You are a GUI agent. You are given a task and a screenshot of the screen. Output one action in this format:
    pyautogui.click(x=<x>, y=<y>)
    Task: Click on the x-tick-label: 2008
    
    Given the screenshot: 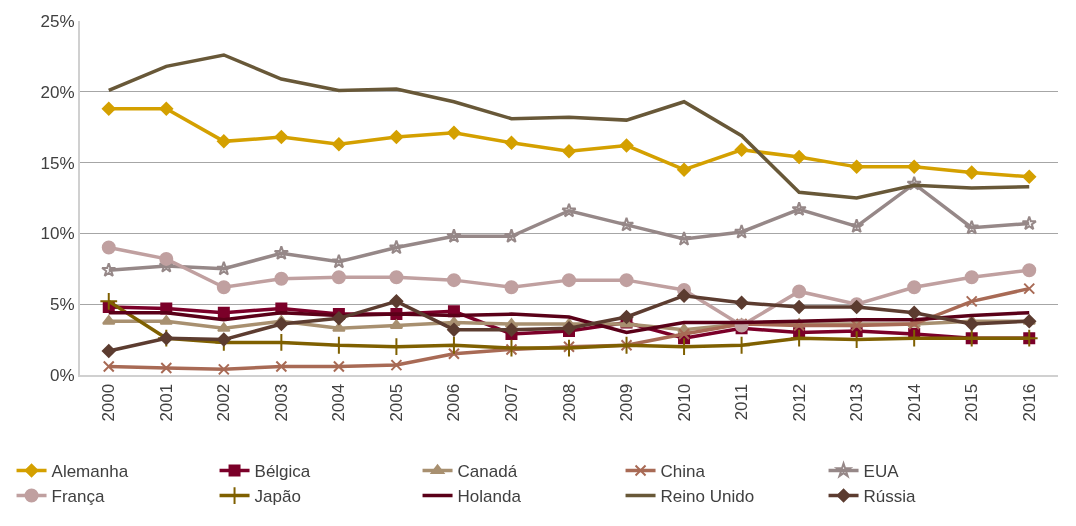 What is the action you would take?
    pyautogui.click(x=569, y=402)
    